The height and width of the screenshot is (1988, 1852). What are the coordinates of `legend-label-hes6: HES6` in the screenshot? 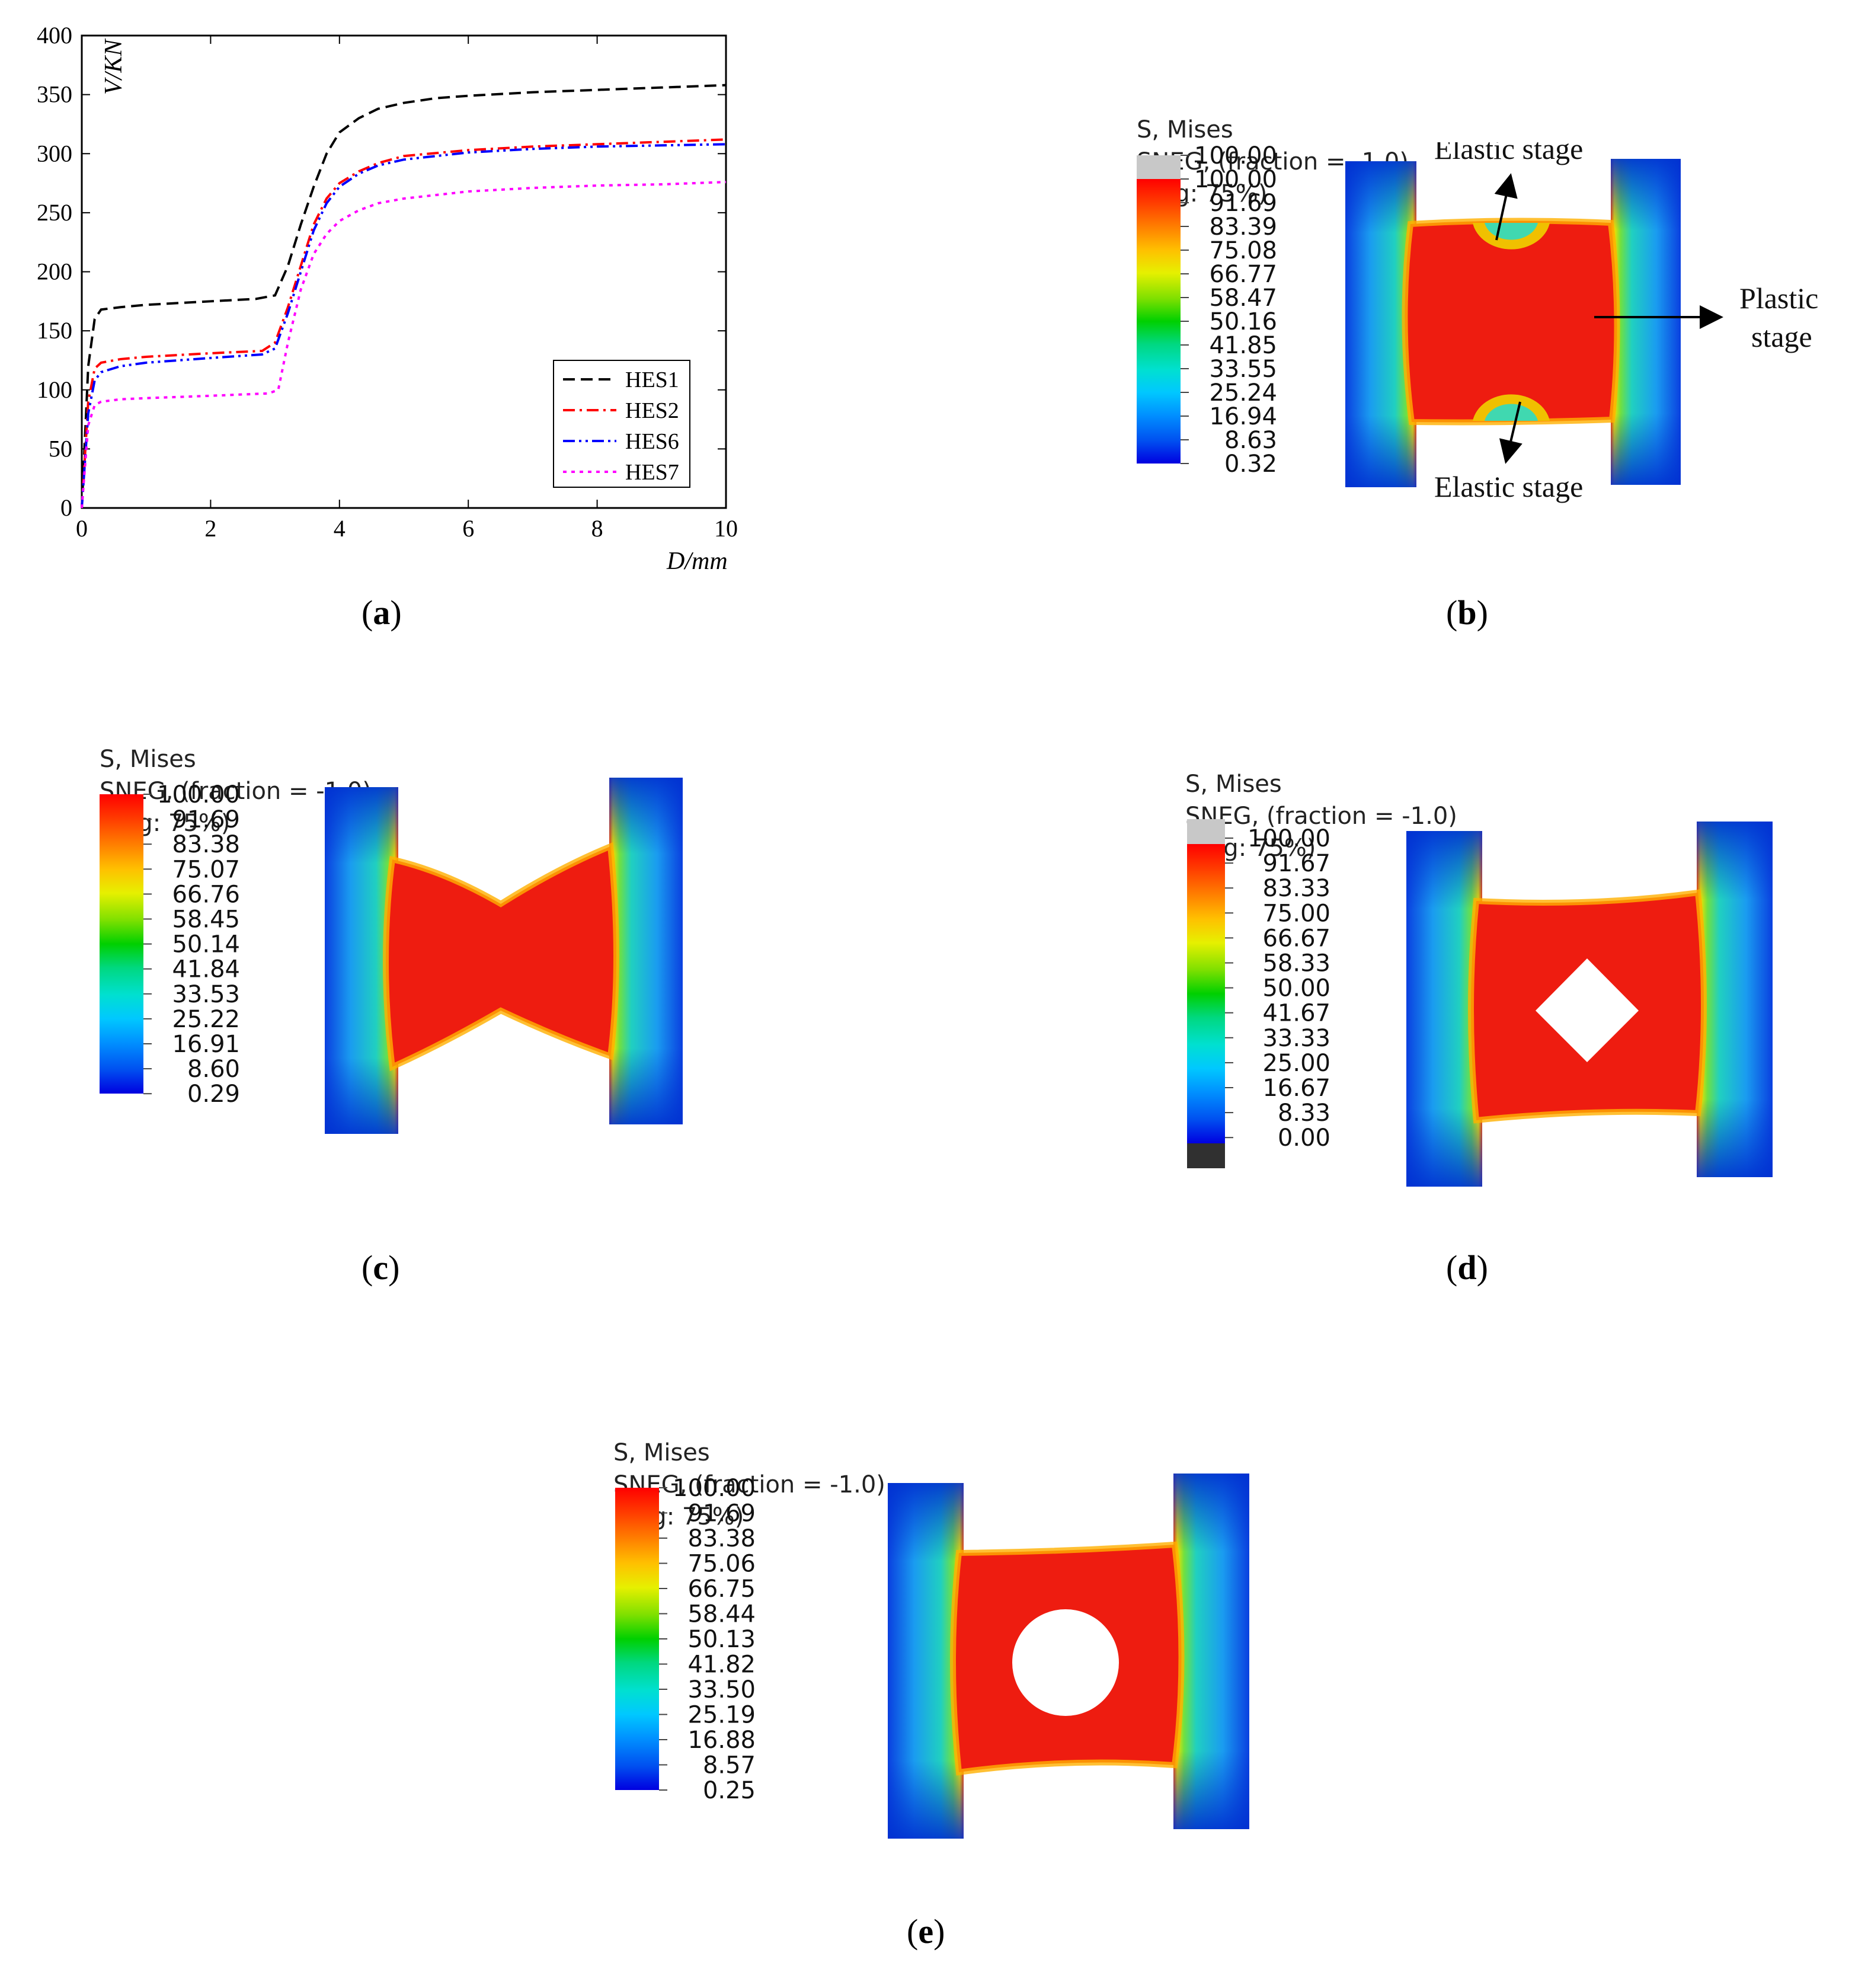 It's located at (652, 441).